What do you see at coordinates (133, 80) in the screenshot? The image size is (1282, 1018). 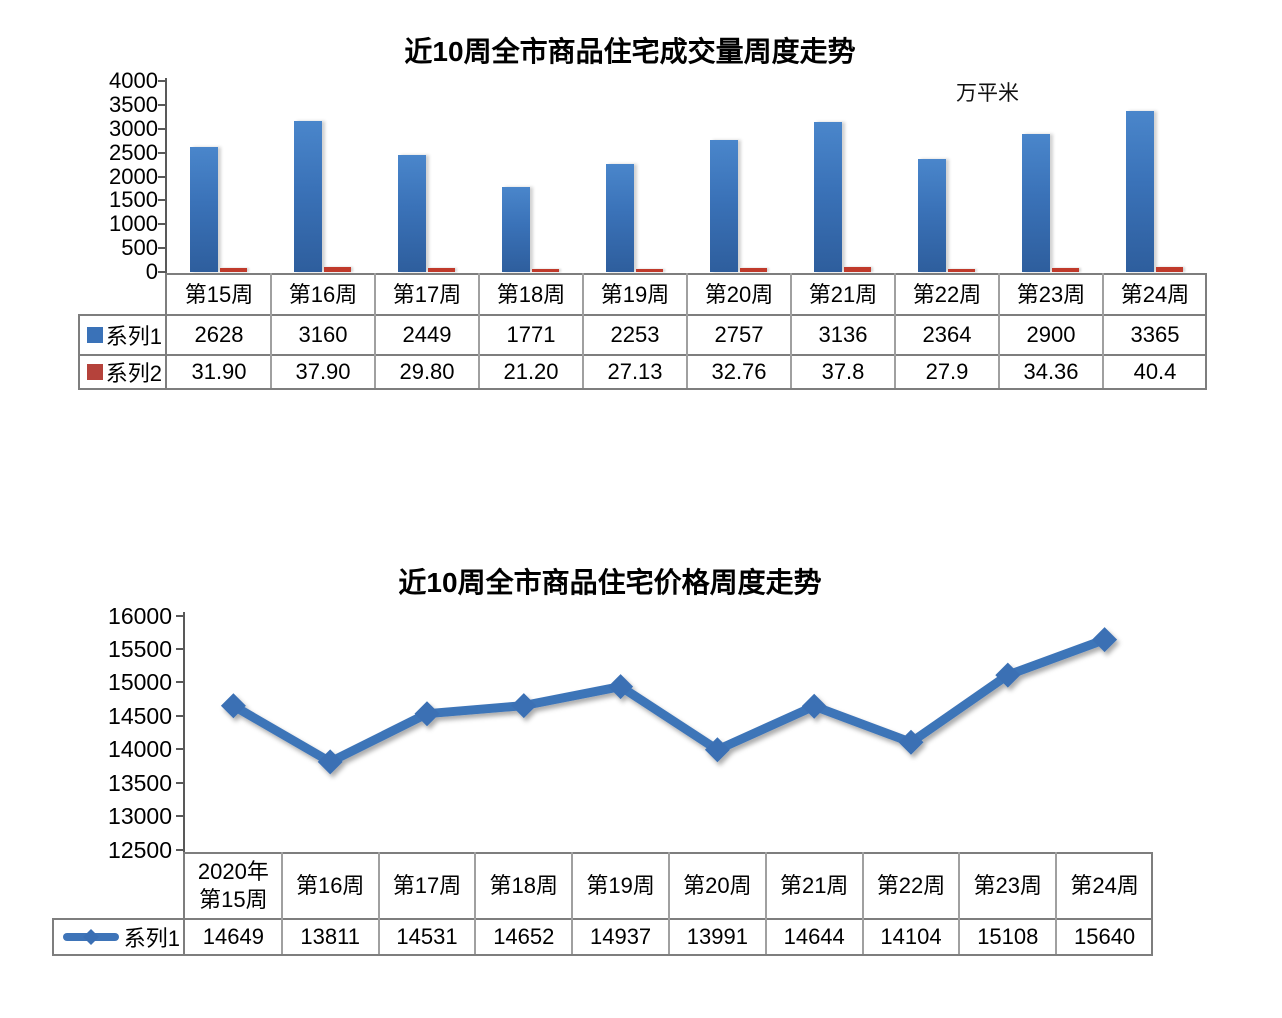 I see `y-axis-tick-label: 4000` at bounding box center [133, 80].